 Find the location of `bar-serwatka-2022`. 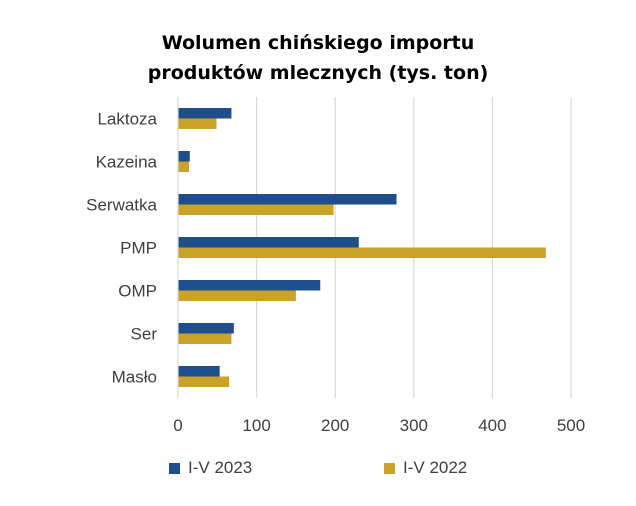

bar-serwatka-2022 is located at coordinates (256, 209).